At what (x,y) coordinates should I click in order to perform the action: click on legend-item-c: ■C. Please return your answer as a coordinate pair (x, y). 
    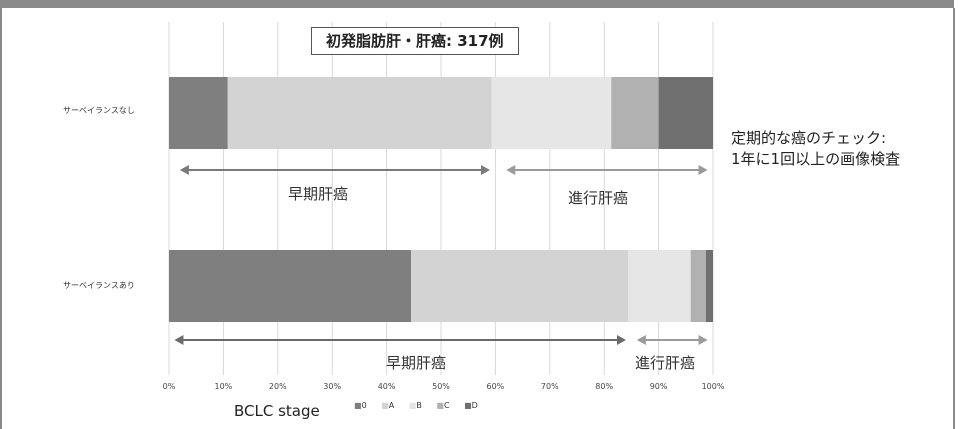
    Looking at the image, I should click on (443, 405).